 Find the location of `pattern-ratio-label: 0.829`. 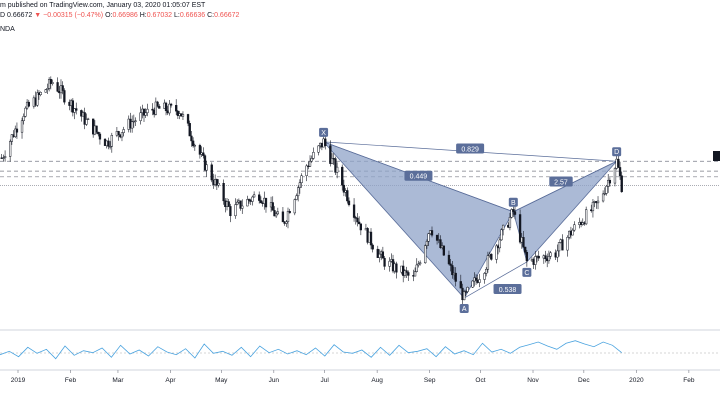

pattern-ratio-label: 0.829 is located at coordinates (470, 149).